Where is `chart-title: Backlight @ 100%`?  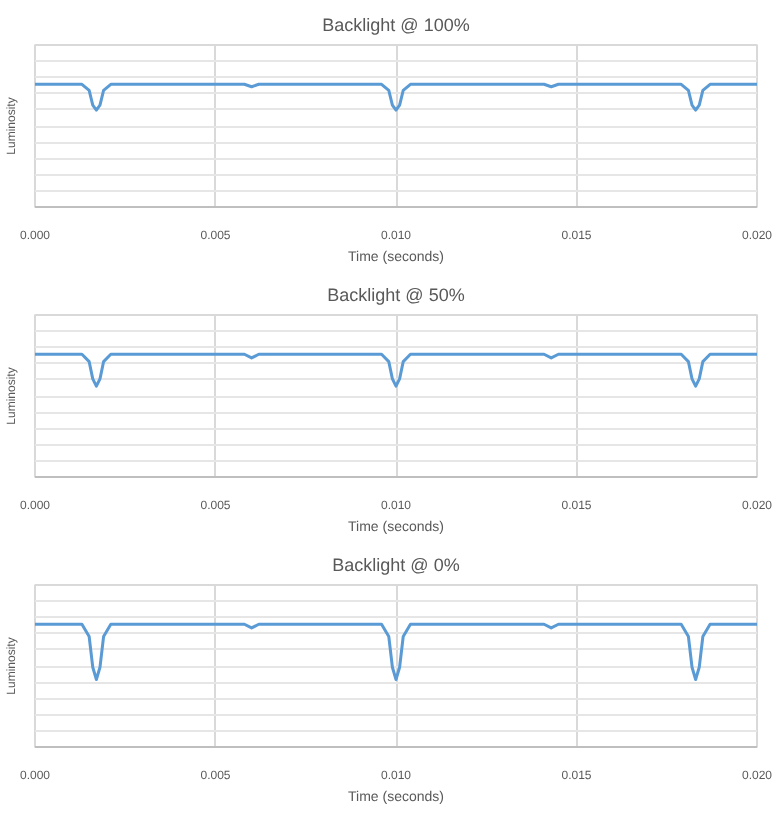
chart-title: Backlight @ 100% is located at coordinates (396, 25).